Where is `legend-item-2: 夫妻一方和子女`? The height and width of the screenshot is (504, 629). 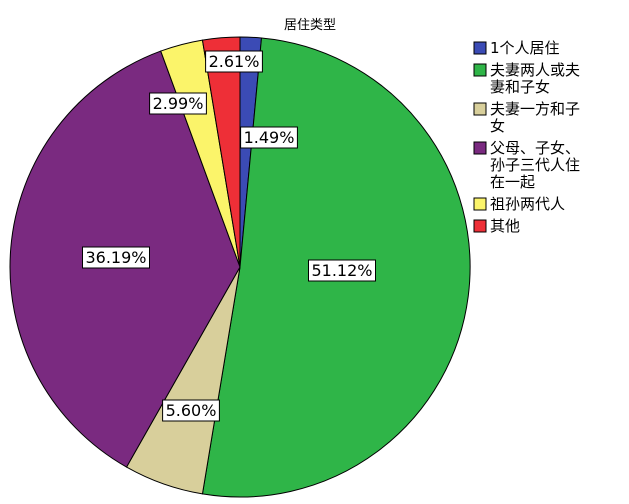
legend-item-2: 夫妻一方和子女 is located at coordinates (526, 117).